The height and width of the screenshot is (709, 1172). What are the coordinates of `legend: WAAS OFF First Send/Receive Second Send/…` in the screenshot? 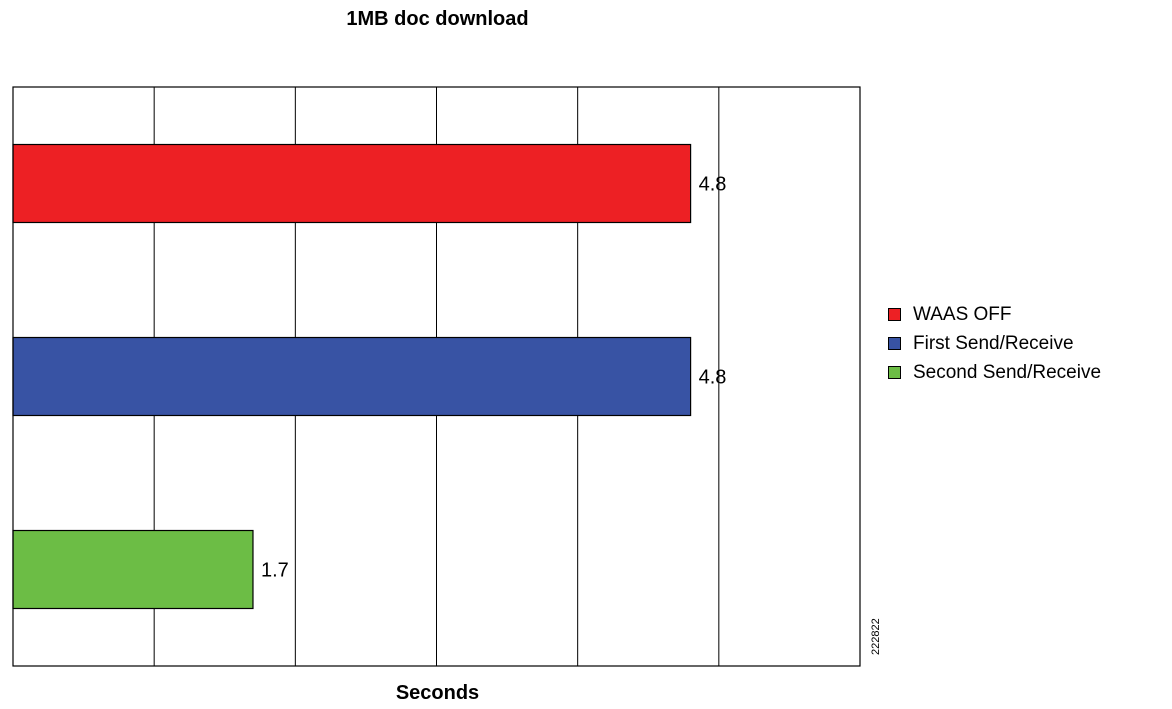 It's located at (994, 343).